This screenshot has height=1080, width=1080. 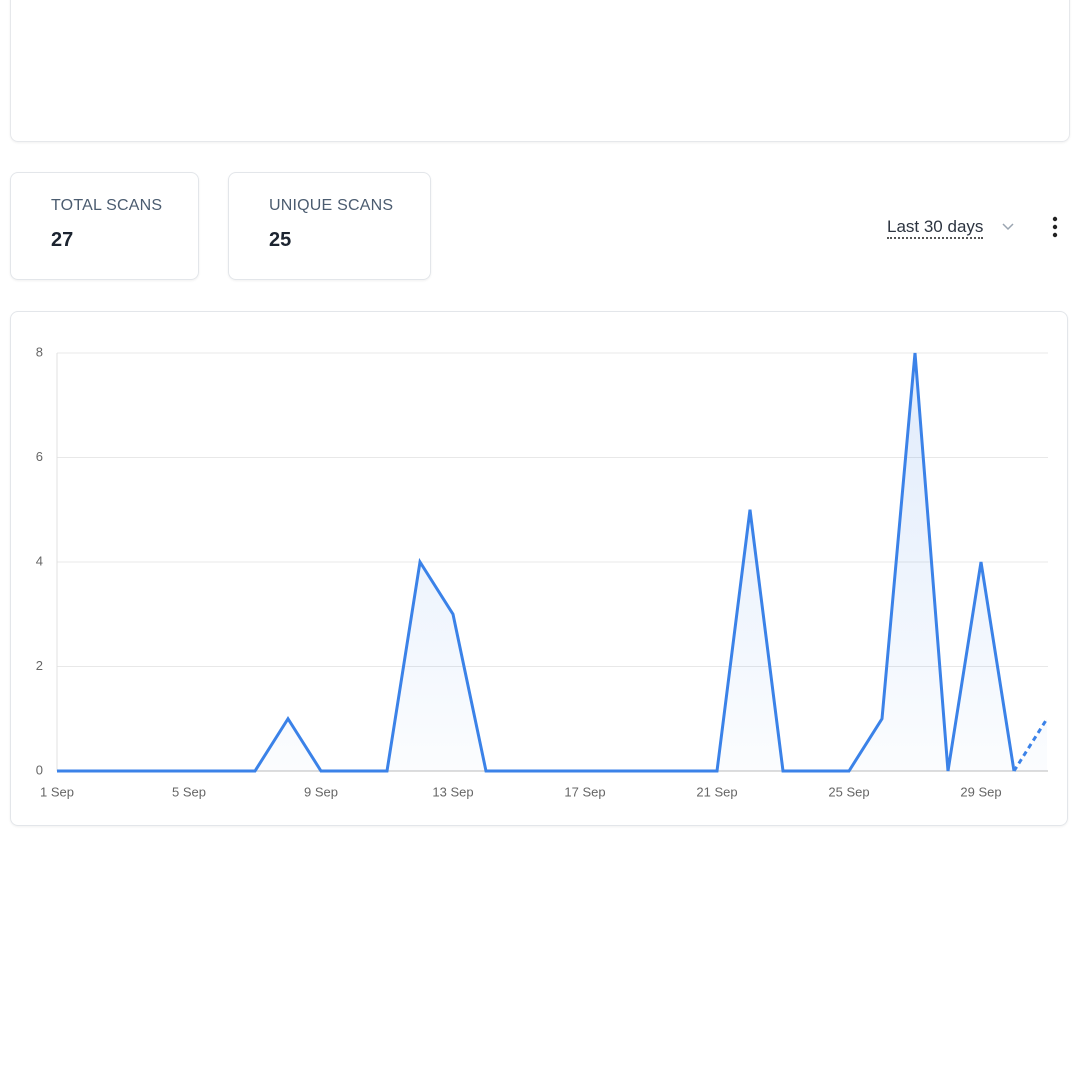 I want to click on x-tick-label: 13 Sep, so click(x=452, y=791).